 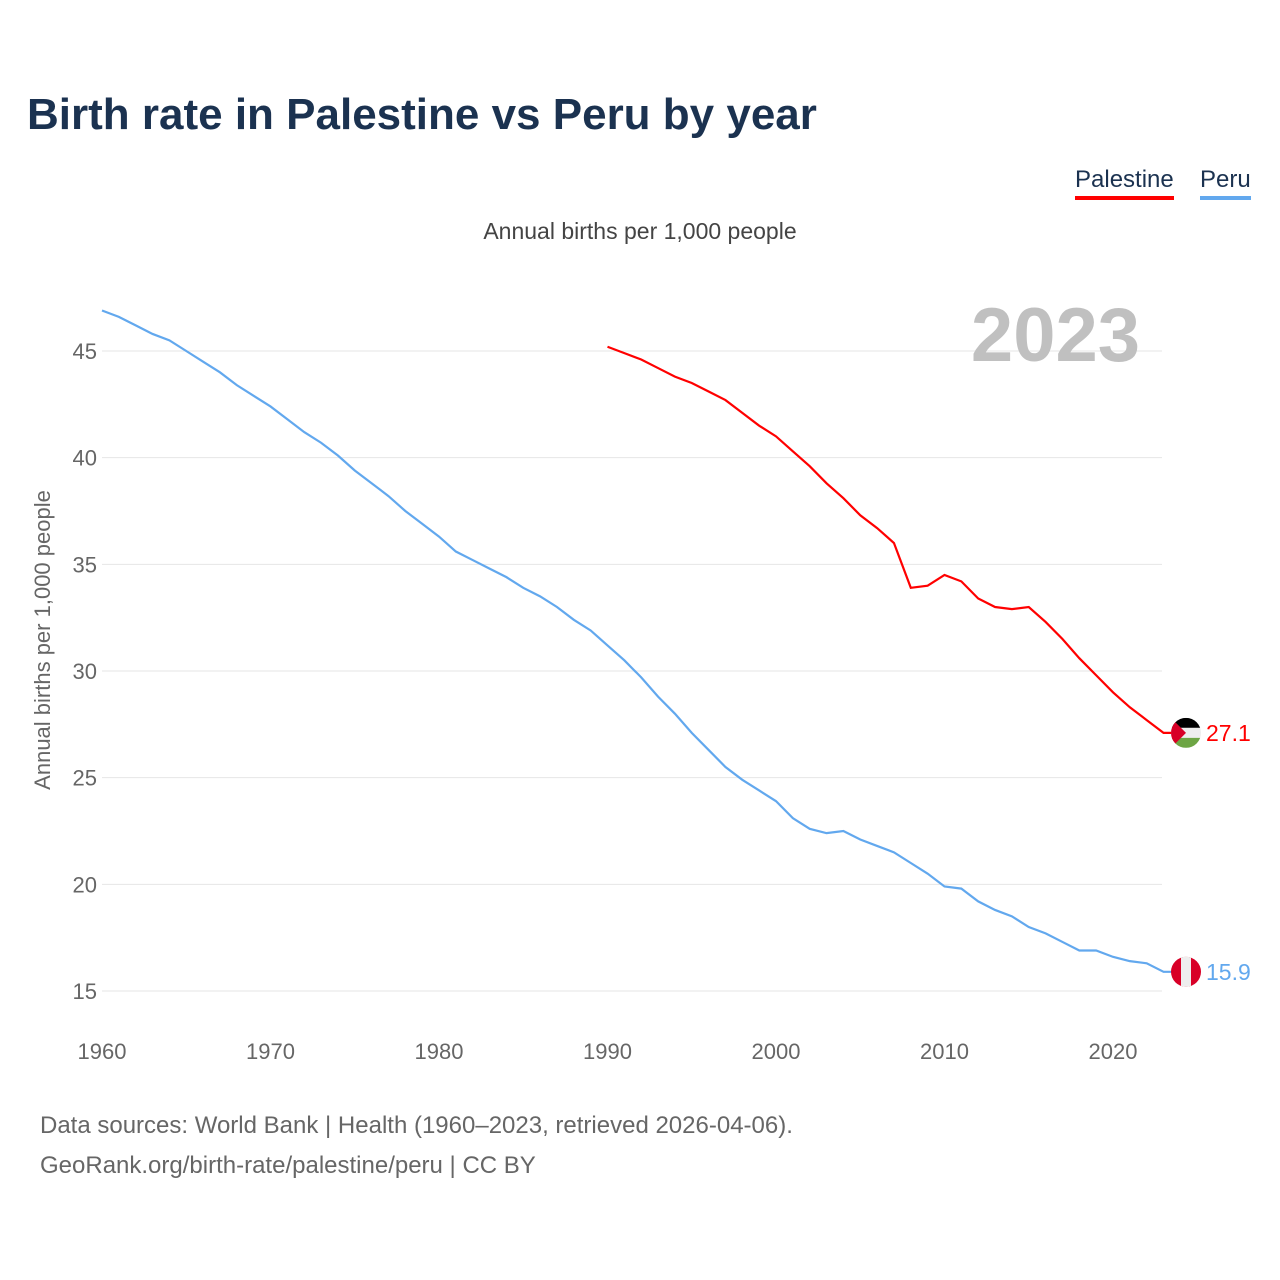 I want to click on chart-title: Birth rate in Palestine vs Peru by year, so click(x=422, y=114).